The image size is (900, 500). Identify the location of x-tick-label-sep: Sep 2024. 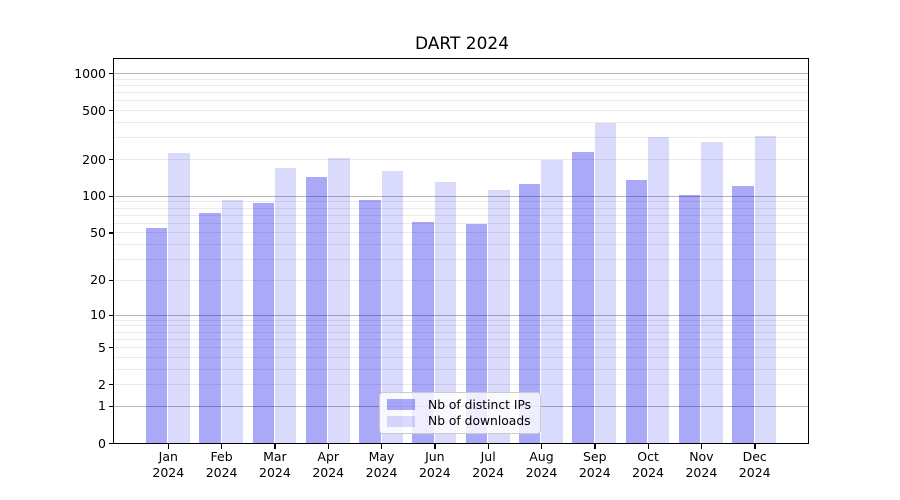
(594, 464).